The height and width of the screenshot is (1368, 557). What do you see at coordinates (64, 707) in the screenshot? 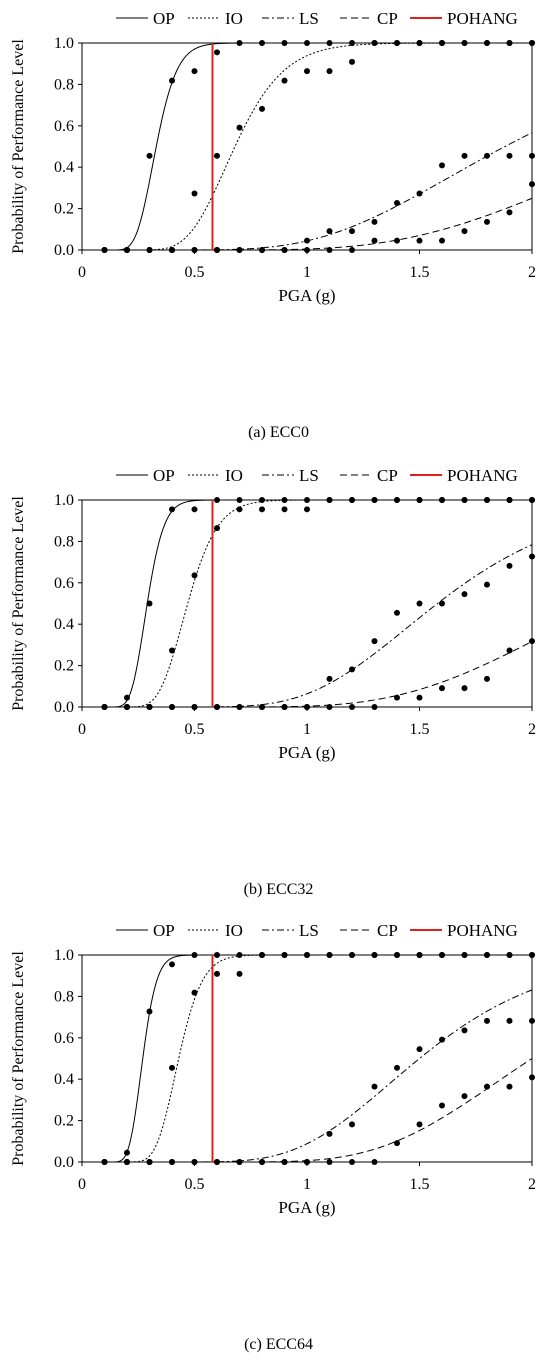
I see `y-tick-label: 0.0` at bounding box center [64, 707].